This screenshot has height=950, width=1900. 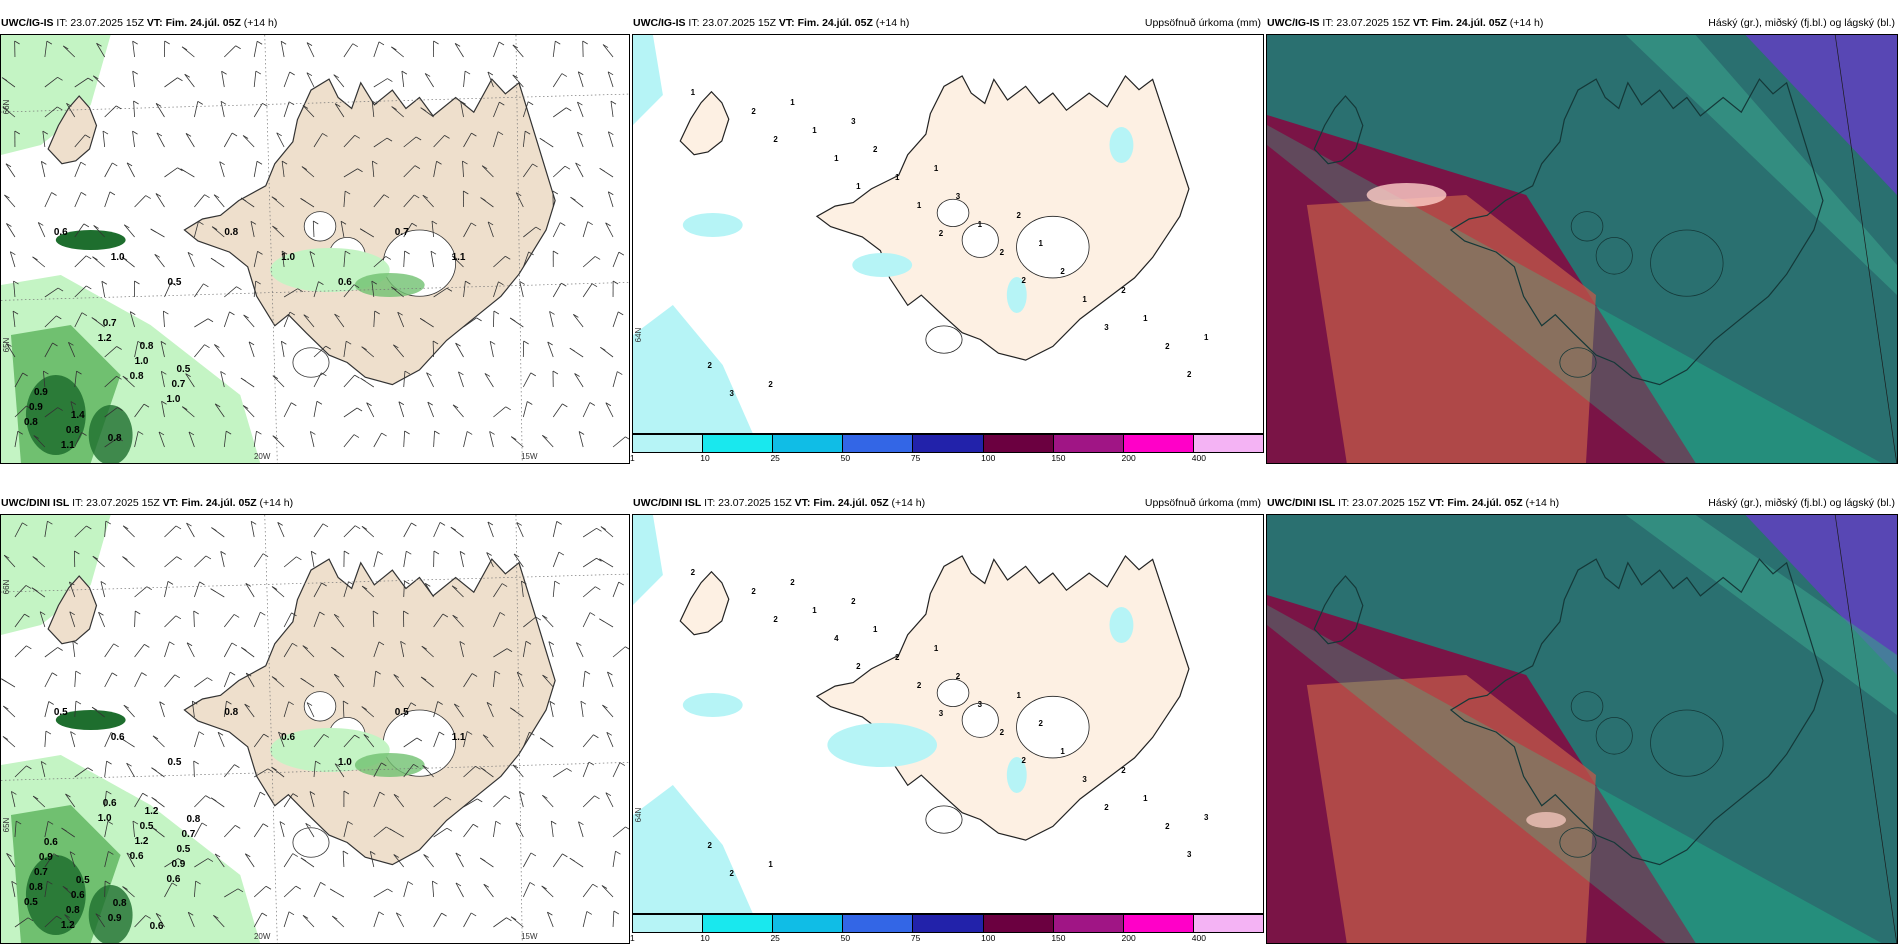 What do you see at coordinates (1761, 165) in the screenshot?
I see `cloud-band` at bounding box center [1761, 165].